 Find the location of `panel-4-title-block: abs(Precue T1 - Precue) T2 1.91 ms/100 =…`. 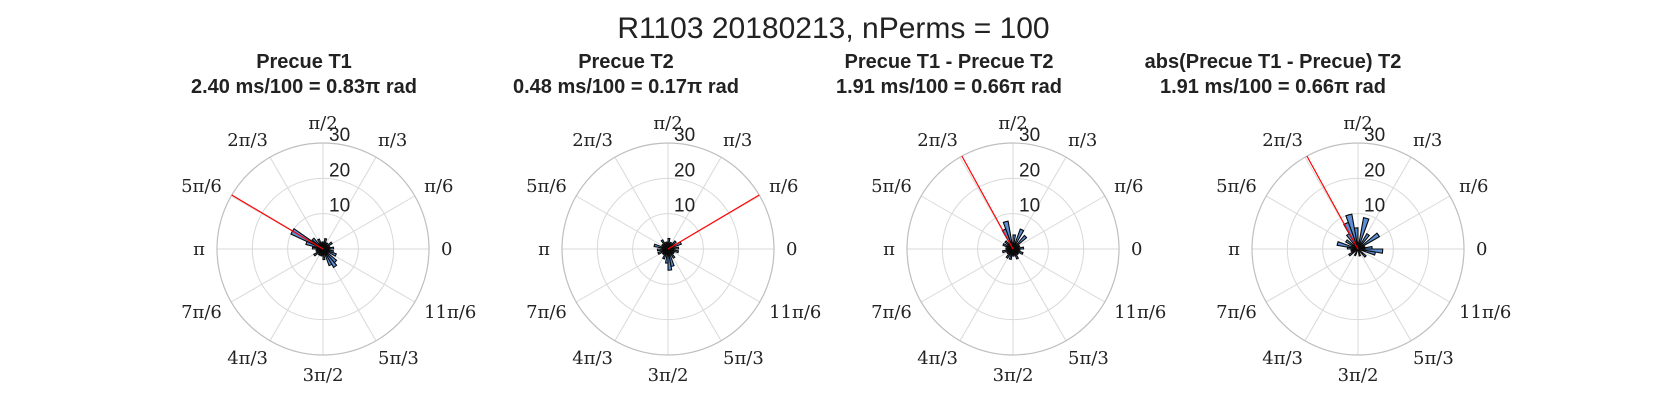

panel-4-title-block: abs(Precue T1 - Precue) T2 1.91 ms/100 =… is located at coordinates (1273, 75).